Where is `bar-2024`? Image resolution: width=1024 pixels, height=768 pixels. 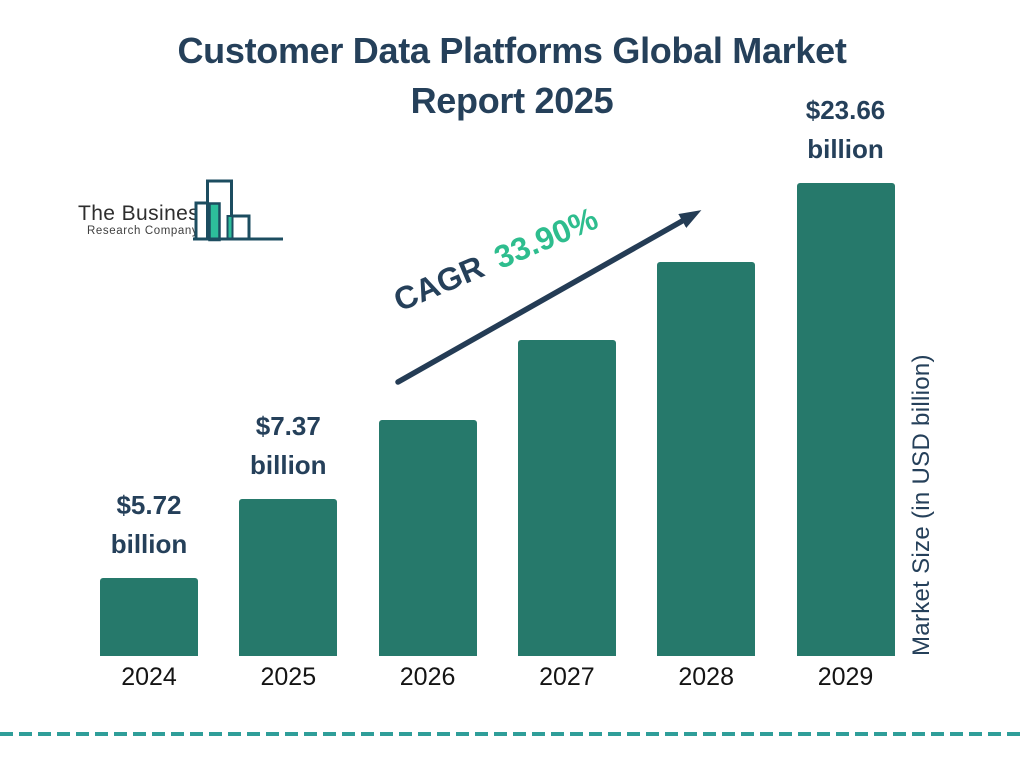 bar-2024 is located at coordinates (149, 617).